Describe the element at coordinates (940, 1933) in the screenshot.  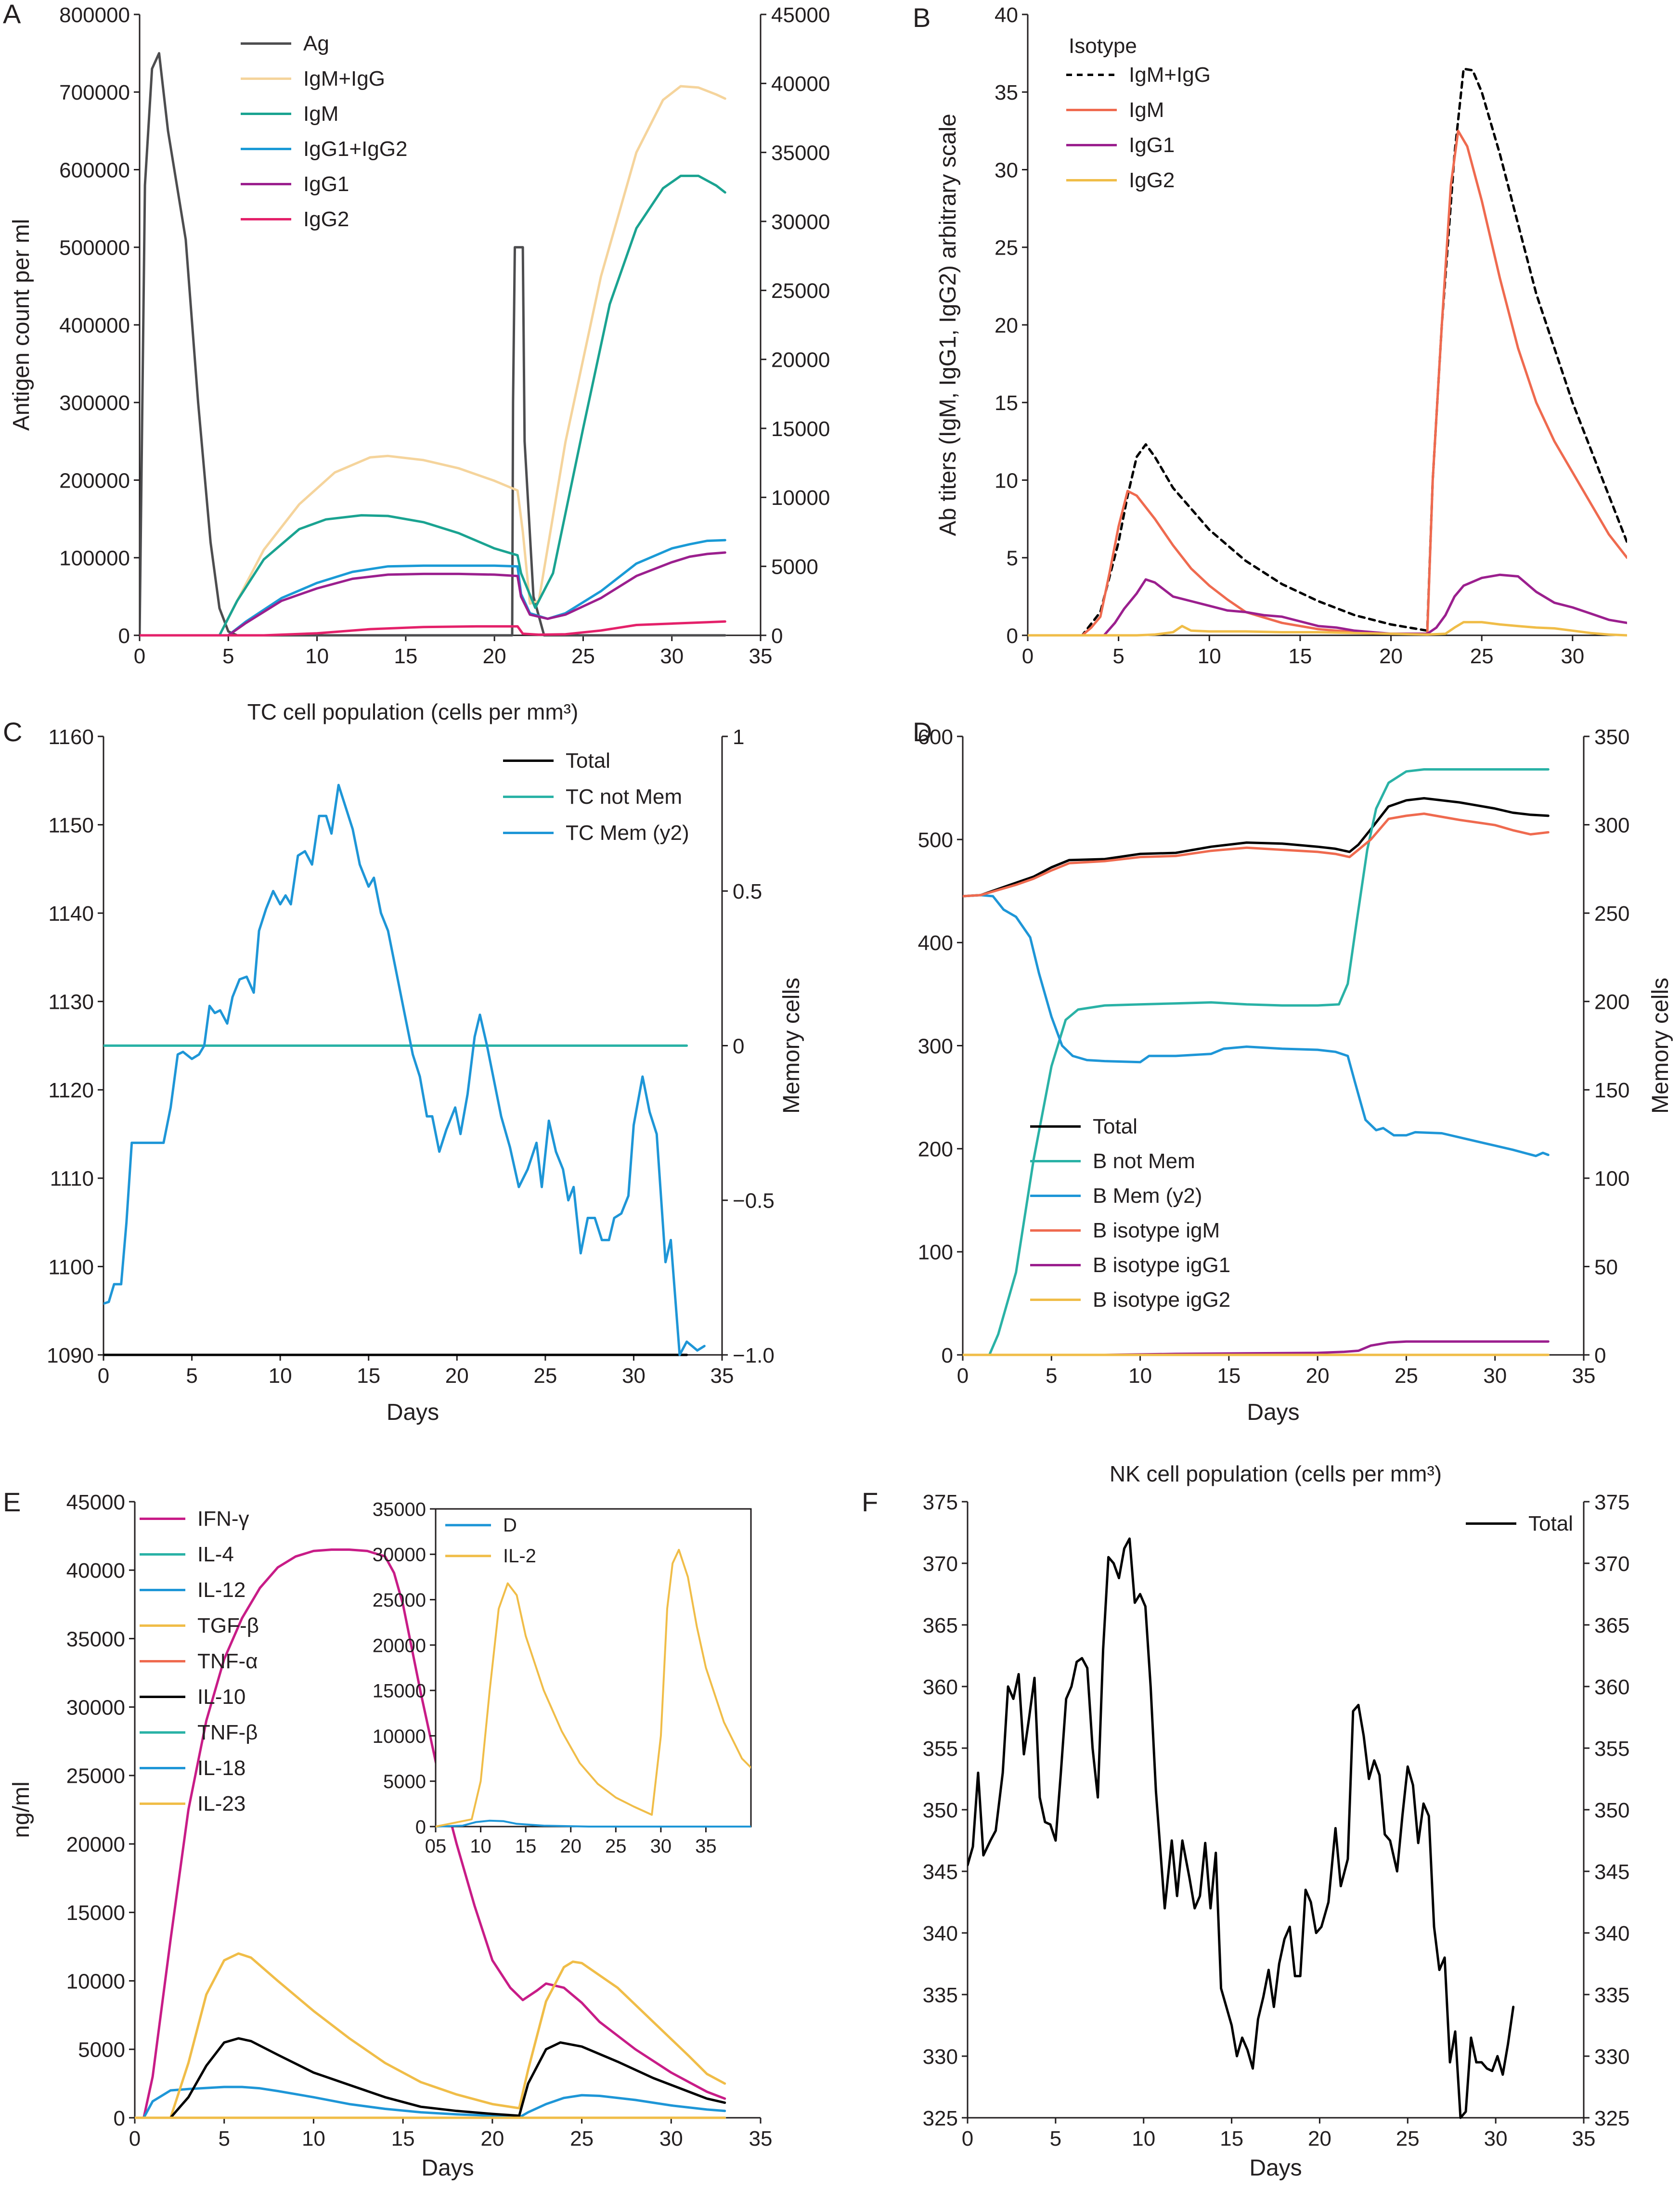
I see `y-tick-label: 340` at that location.